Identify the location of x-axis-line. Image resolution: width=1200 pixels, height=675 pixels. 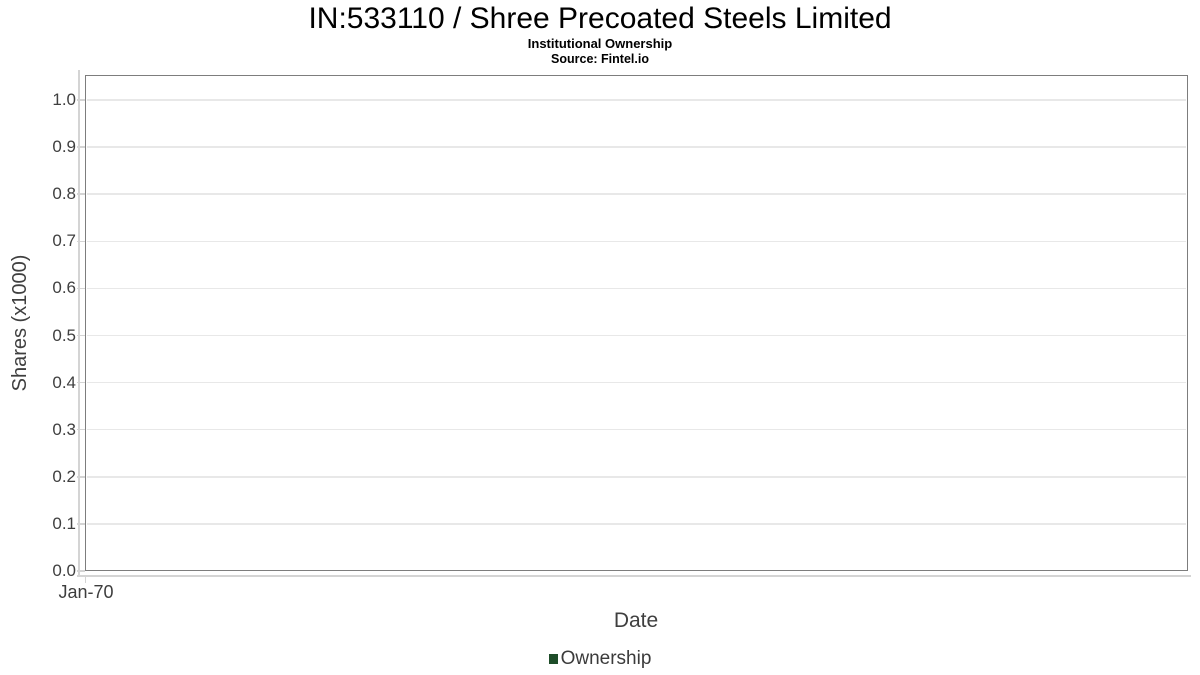
(634, 576).